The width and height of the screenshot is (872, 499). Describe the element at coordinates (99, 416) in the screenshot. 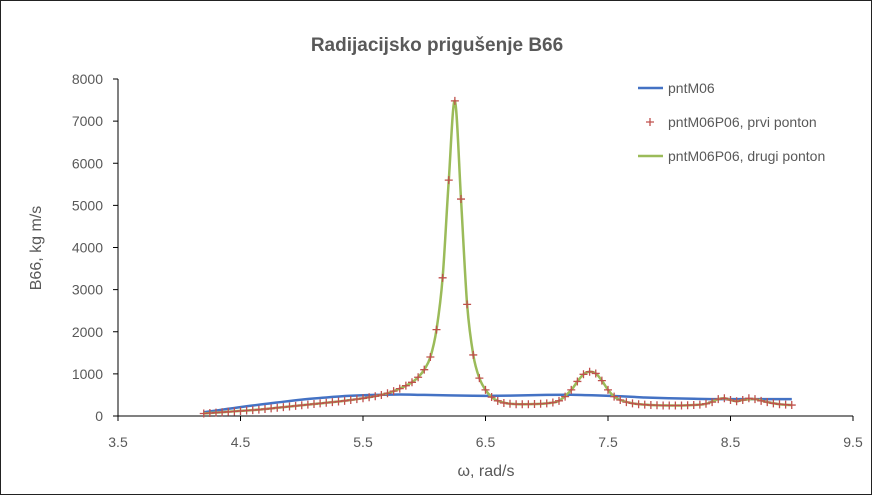

I see `y-tick-label: 0` at that location.